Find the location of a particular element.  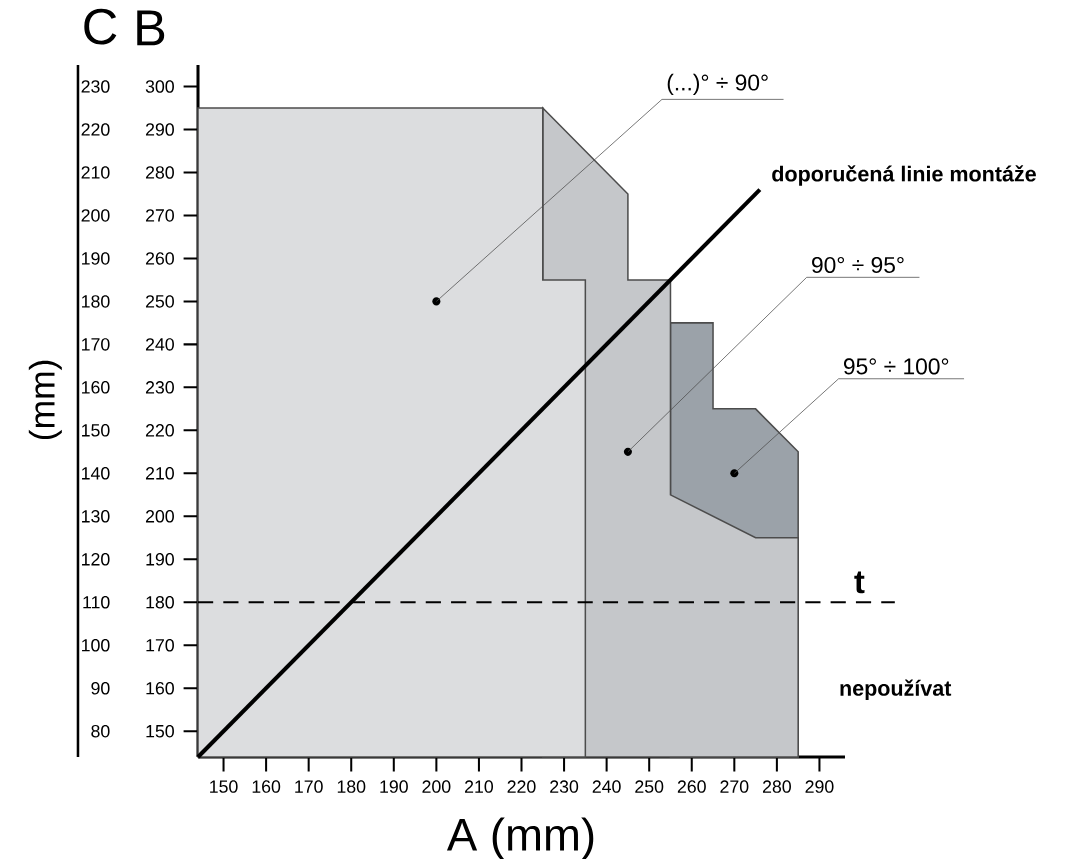

y-tick-label: 230 is located at coordinates (159, 387).